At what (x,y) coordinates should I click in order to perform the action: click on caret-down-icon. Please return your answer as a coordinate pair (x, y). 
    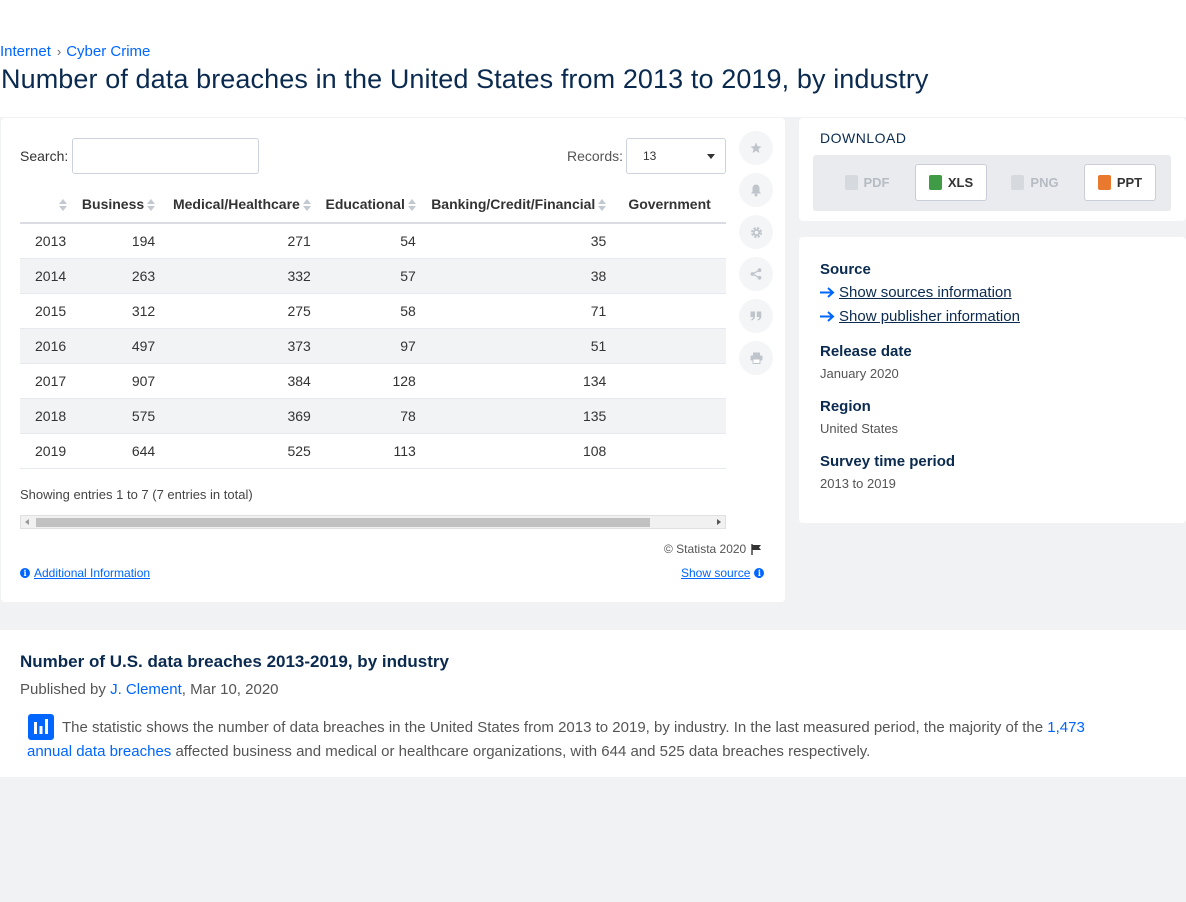
    Looking at the image, I should click on (711, 156).